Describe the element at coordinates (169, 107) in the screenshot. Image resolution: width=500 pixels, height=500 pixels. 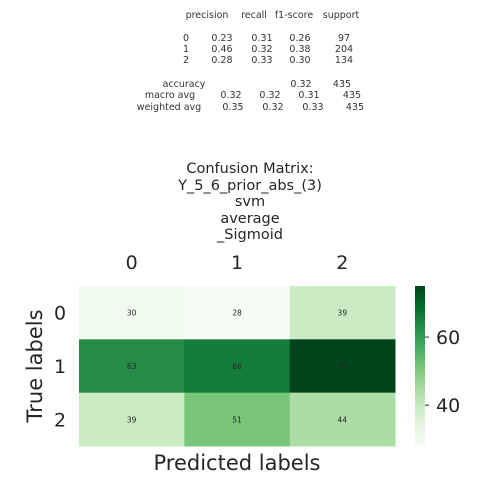
I see `report-weighted-label: weighted avg` at that location.